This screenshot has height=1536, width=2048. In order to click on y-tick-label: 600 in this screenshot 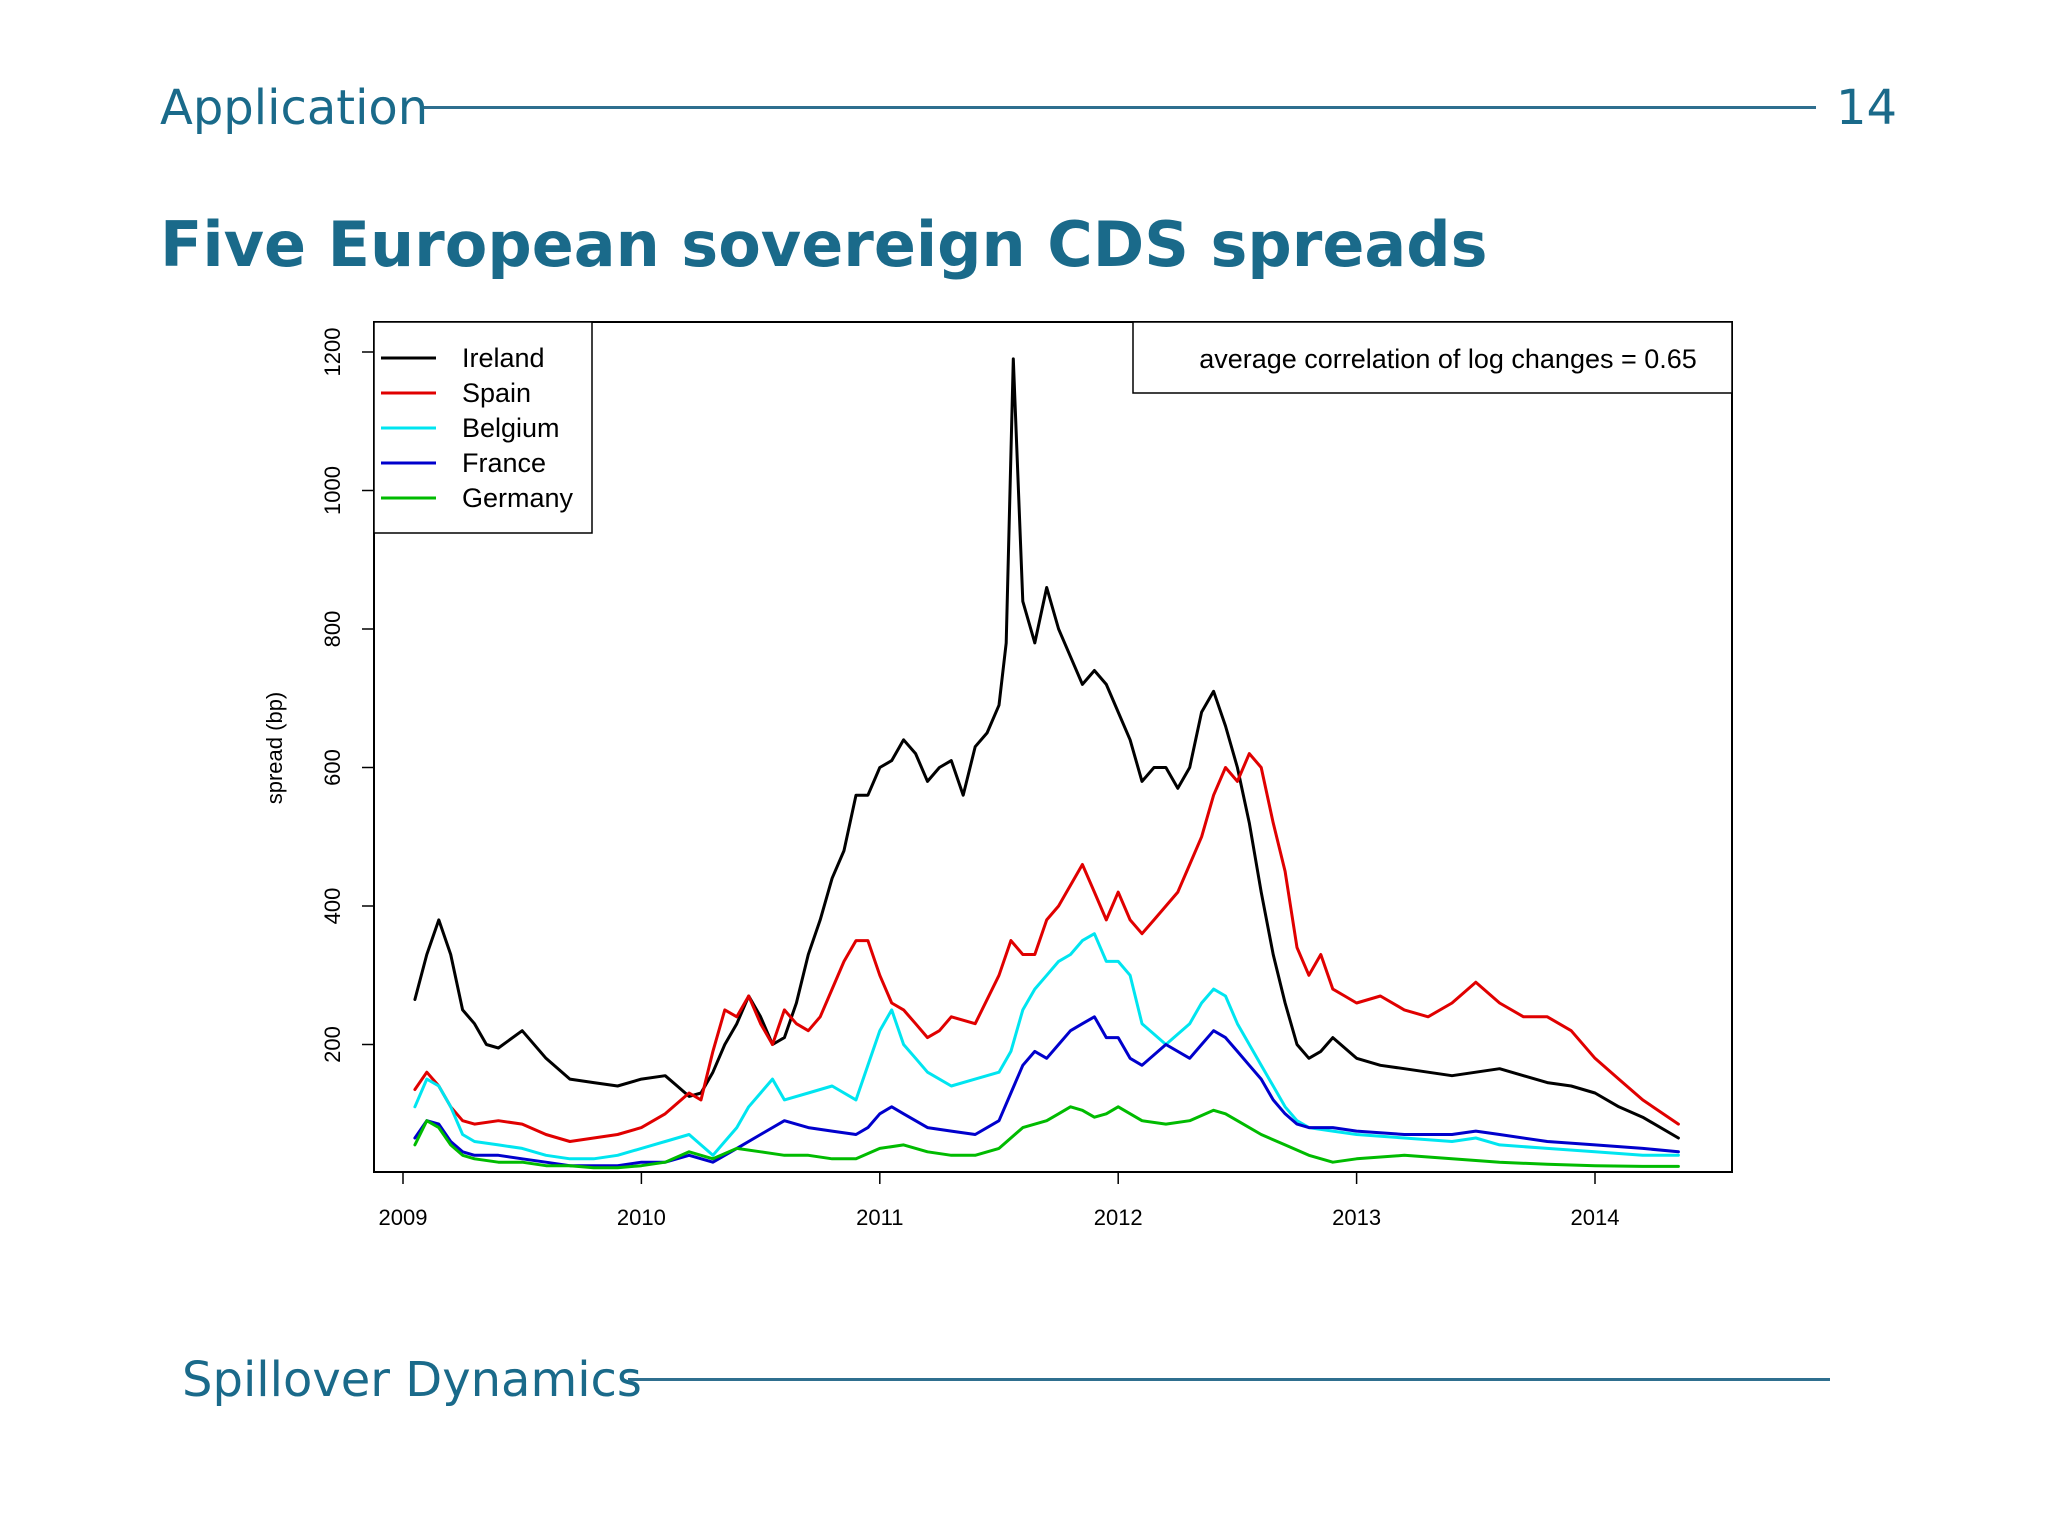, I will do `click(332, 767)`.